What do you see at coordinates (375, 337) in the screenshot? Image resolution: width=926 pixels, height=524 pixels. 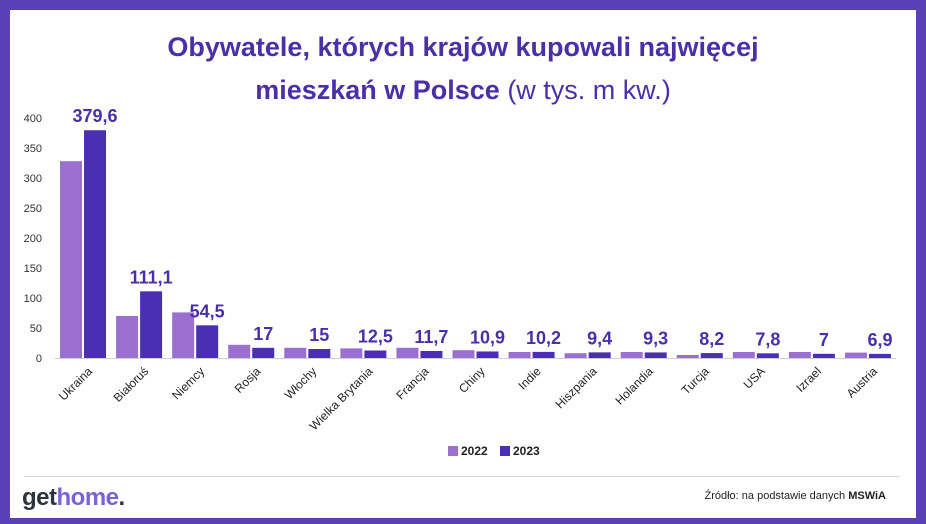 I see `data-label: 12,5` at bounding box center [375, 337].